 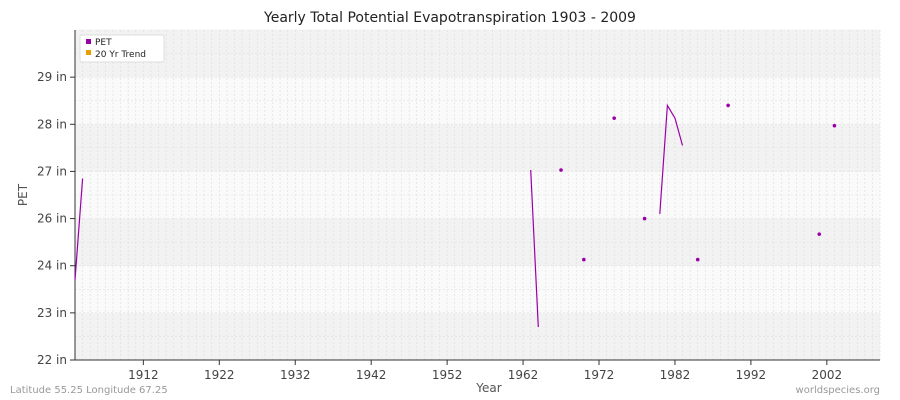 What do you see at coordinates (120, 55) in the screenshot?
I see `legend-label-trend: 20 Yr Trend` at bounding box center [120, 55].